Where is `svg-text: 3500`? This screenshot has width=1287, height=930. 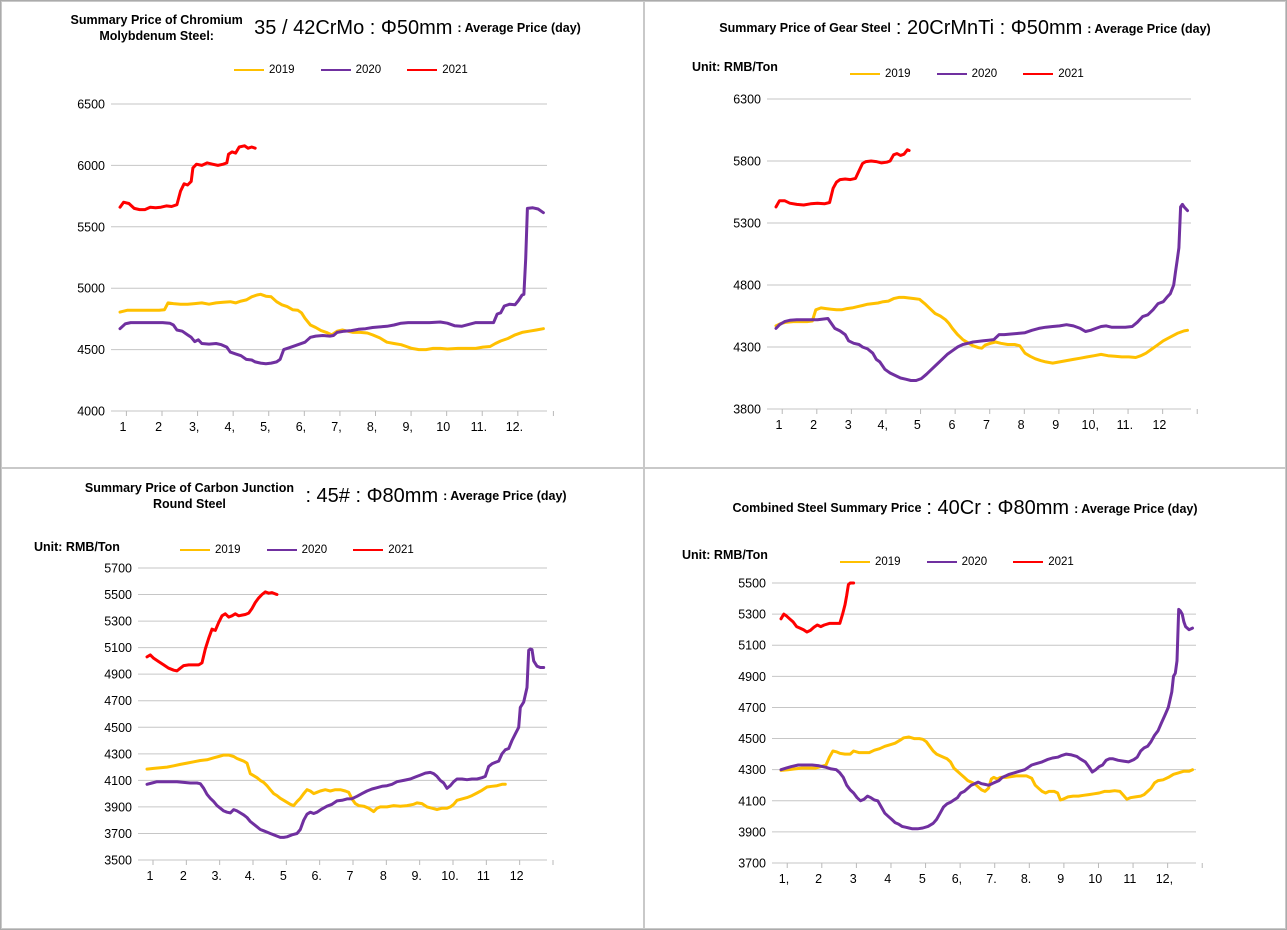
svg-text: 3500 is located at coordinates (118, 861).